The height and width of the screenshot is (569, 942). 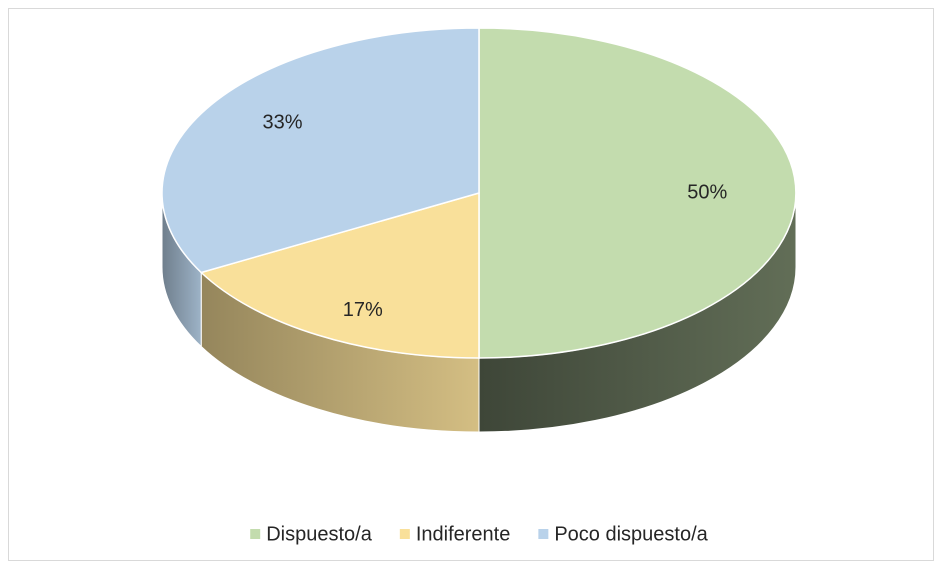 I want to click on data-label: 50%, so click(x=707, y=192).